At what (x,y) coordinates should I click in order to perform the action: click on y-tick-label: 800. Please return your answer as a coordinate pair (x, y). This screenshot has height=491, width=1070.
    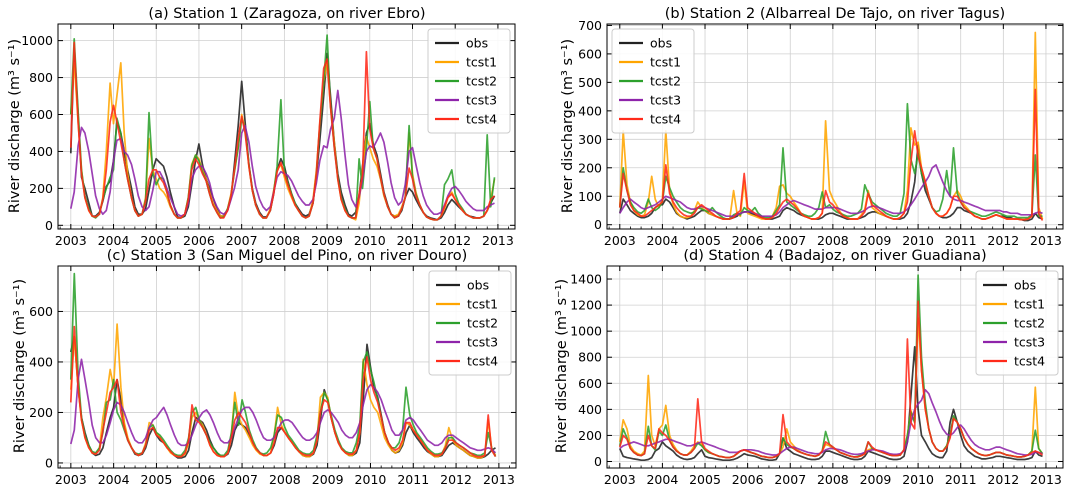
    Looking at the image, I should click on (590, 357).